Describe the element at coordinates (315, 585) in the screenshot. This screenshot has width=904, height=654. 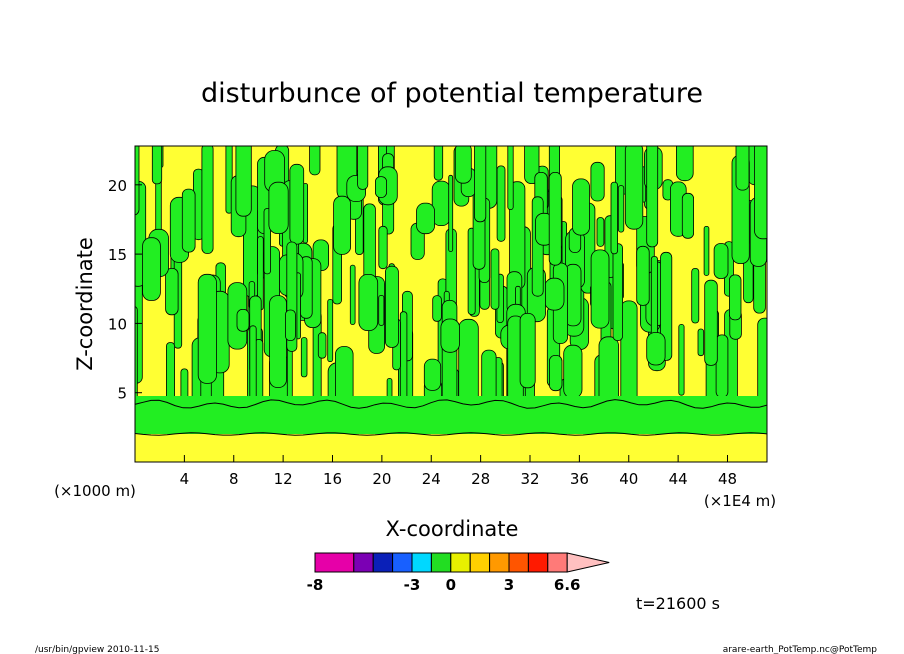
I see `colorbar-tick-label: -8` at that location.